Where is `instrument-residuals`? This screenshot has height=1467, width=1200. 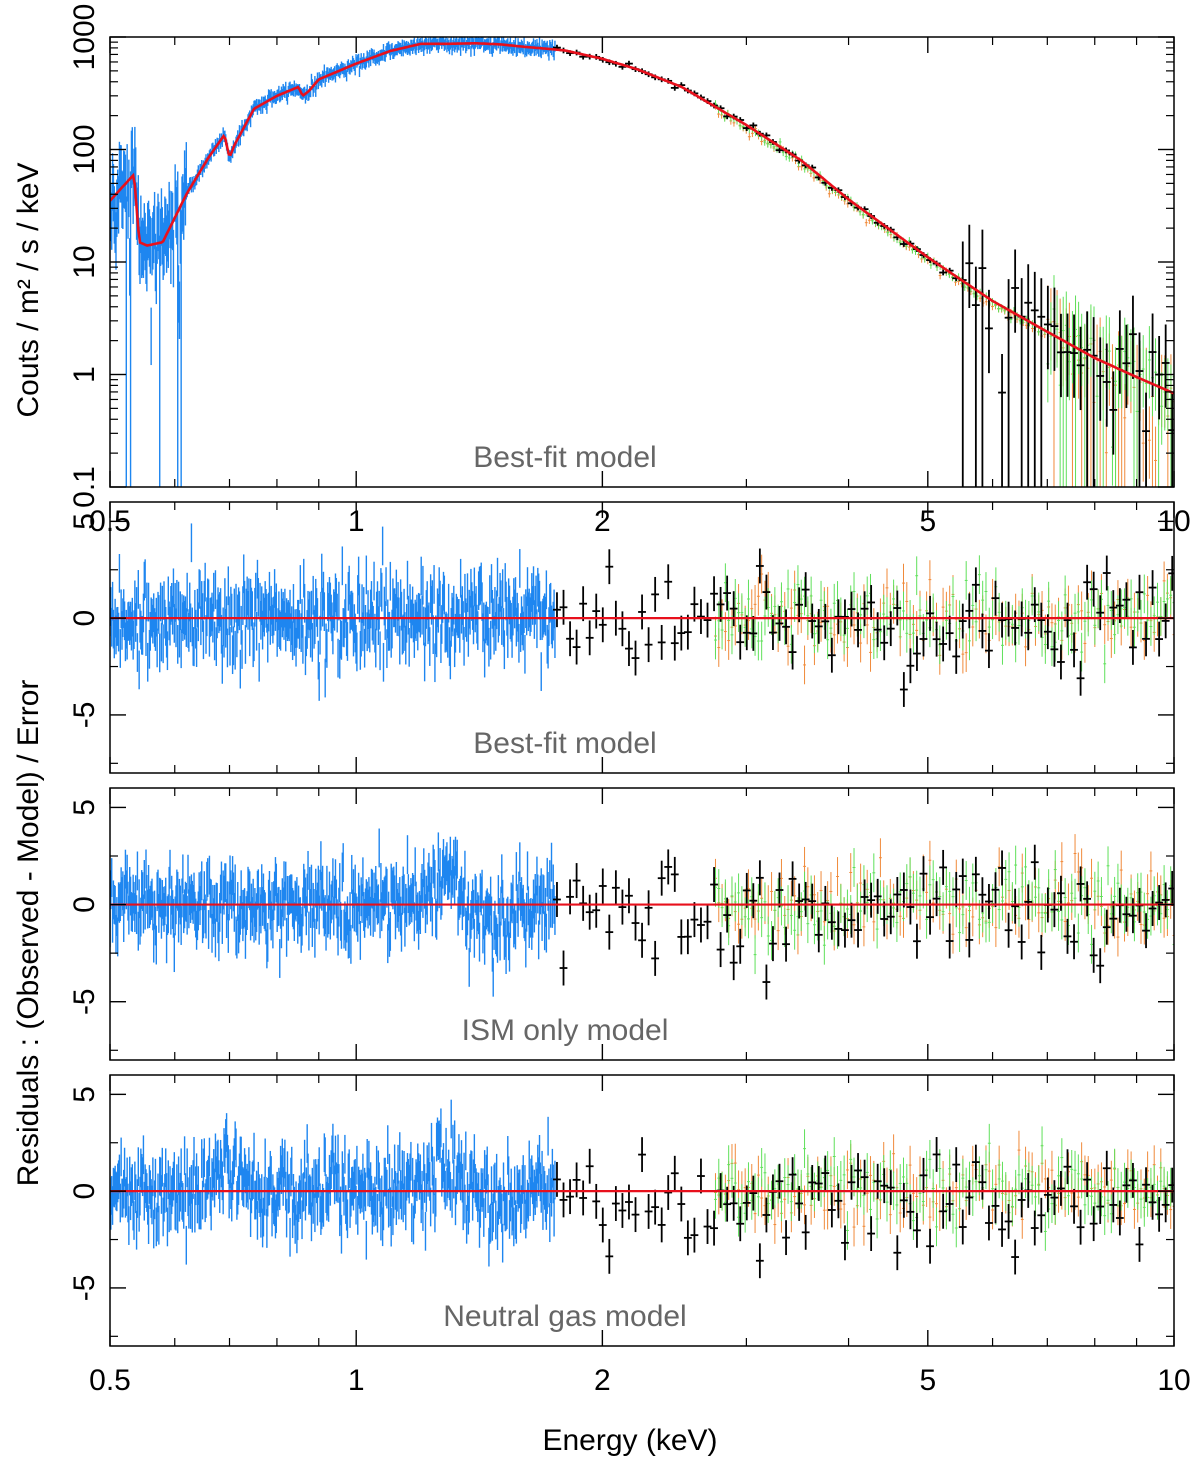
instrument-residuals is located at coordinates (944, 1187).